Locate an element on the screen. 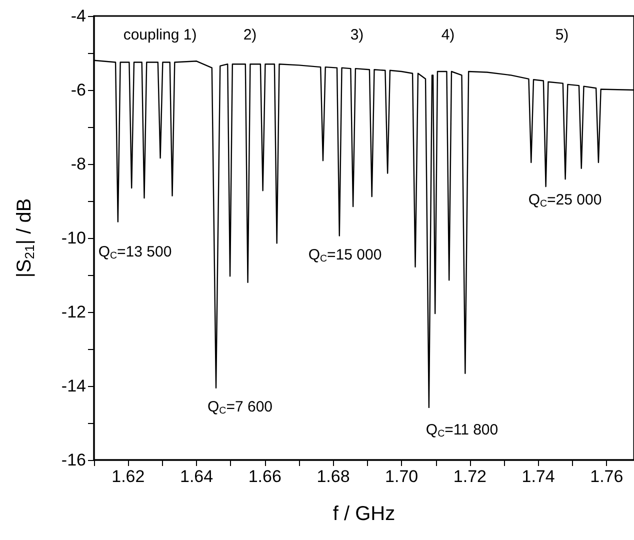 The height and width of the screenshot is (540, 634). x-tick-label: 1.74 is located at coordinates (538, 476).